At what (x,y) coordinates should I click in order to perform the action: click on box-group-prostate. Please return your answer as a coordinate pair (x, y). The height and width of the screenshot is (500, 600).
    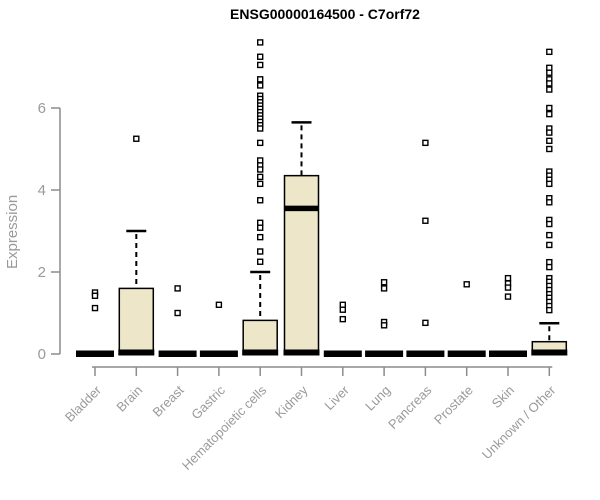
    Looking at the image, I should click on (466, 319).